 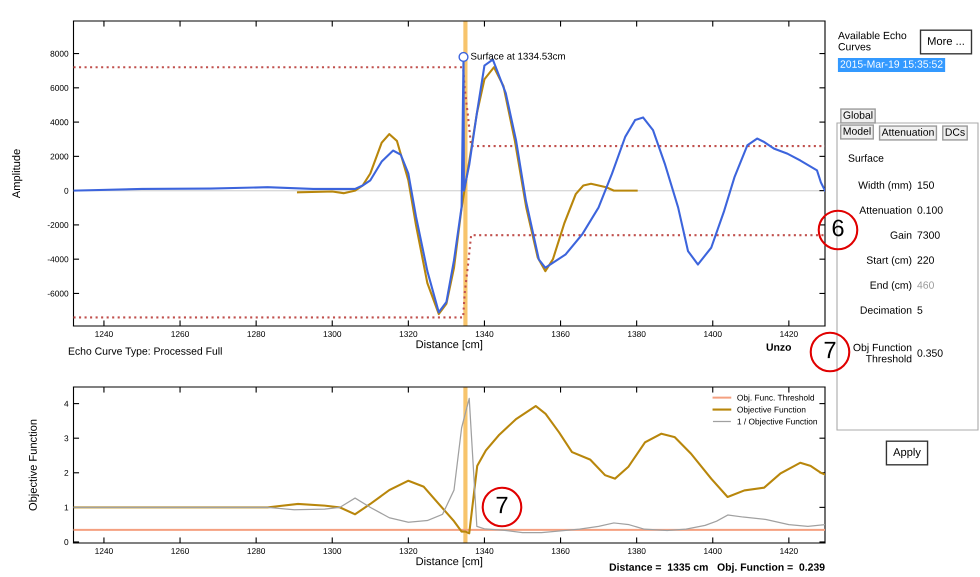 I want to click on text: Distance = 1335 cm Obj. Function = 0.239, so click(x=717, y=568).